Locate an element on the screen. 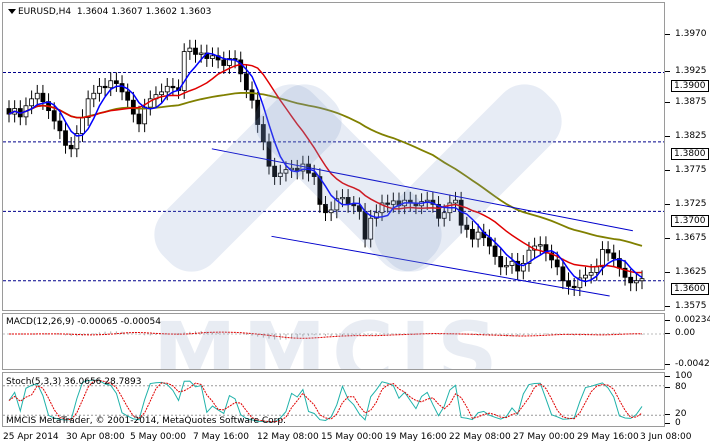 Image resolution: width=710 pixels, height=445 pixels. time-tick: 27 May 00:00 is located at coordinates (544, 437).